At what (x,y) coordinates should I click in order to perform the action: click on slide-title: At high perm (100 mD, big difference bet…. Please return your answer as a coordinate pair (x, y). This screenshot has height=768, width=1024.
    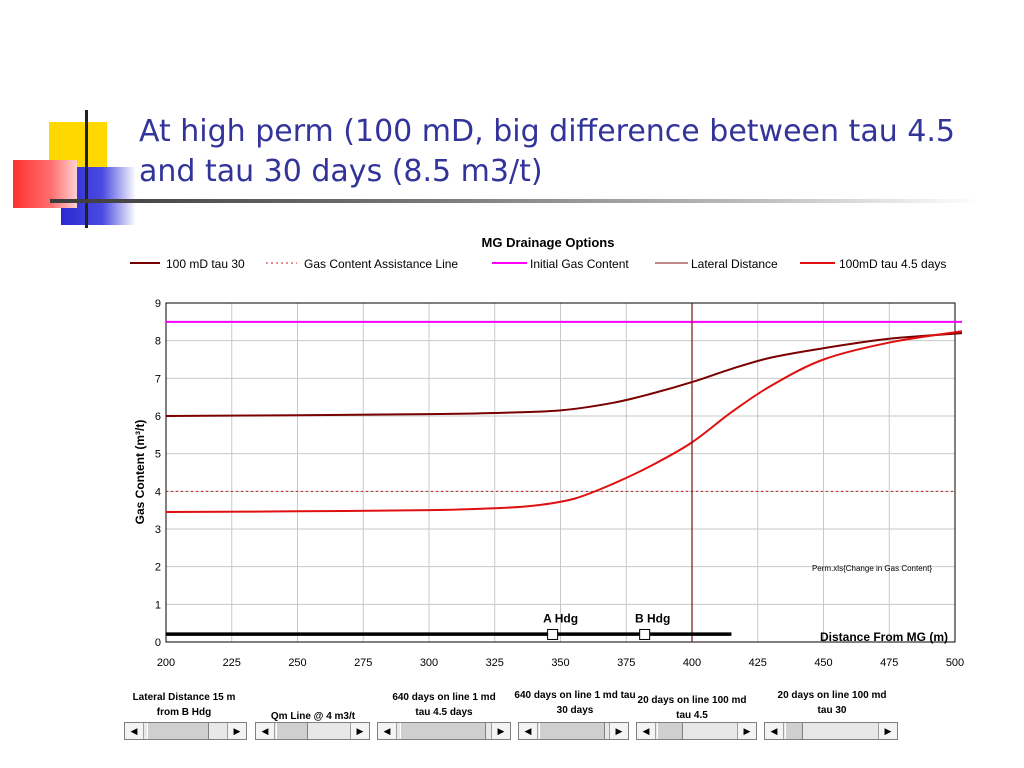
    Looking at the image, I should click on (547, 151).